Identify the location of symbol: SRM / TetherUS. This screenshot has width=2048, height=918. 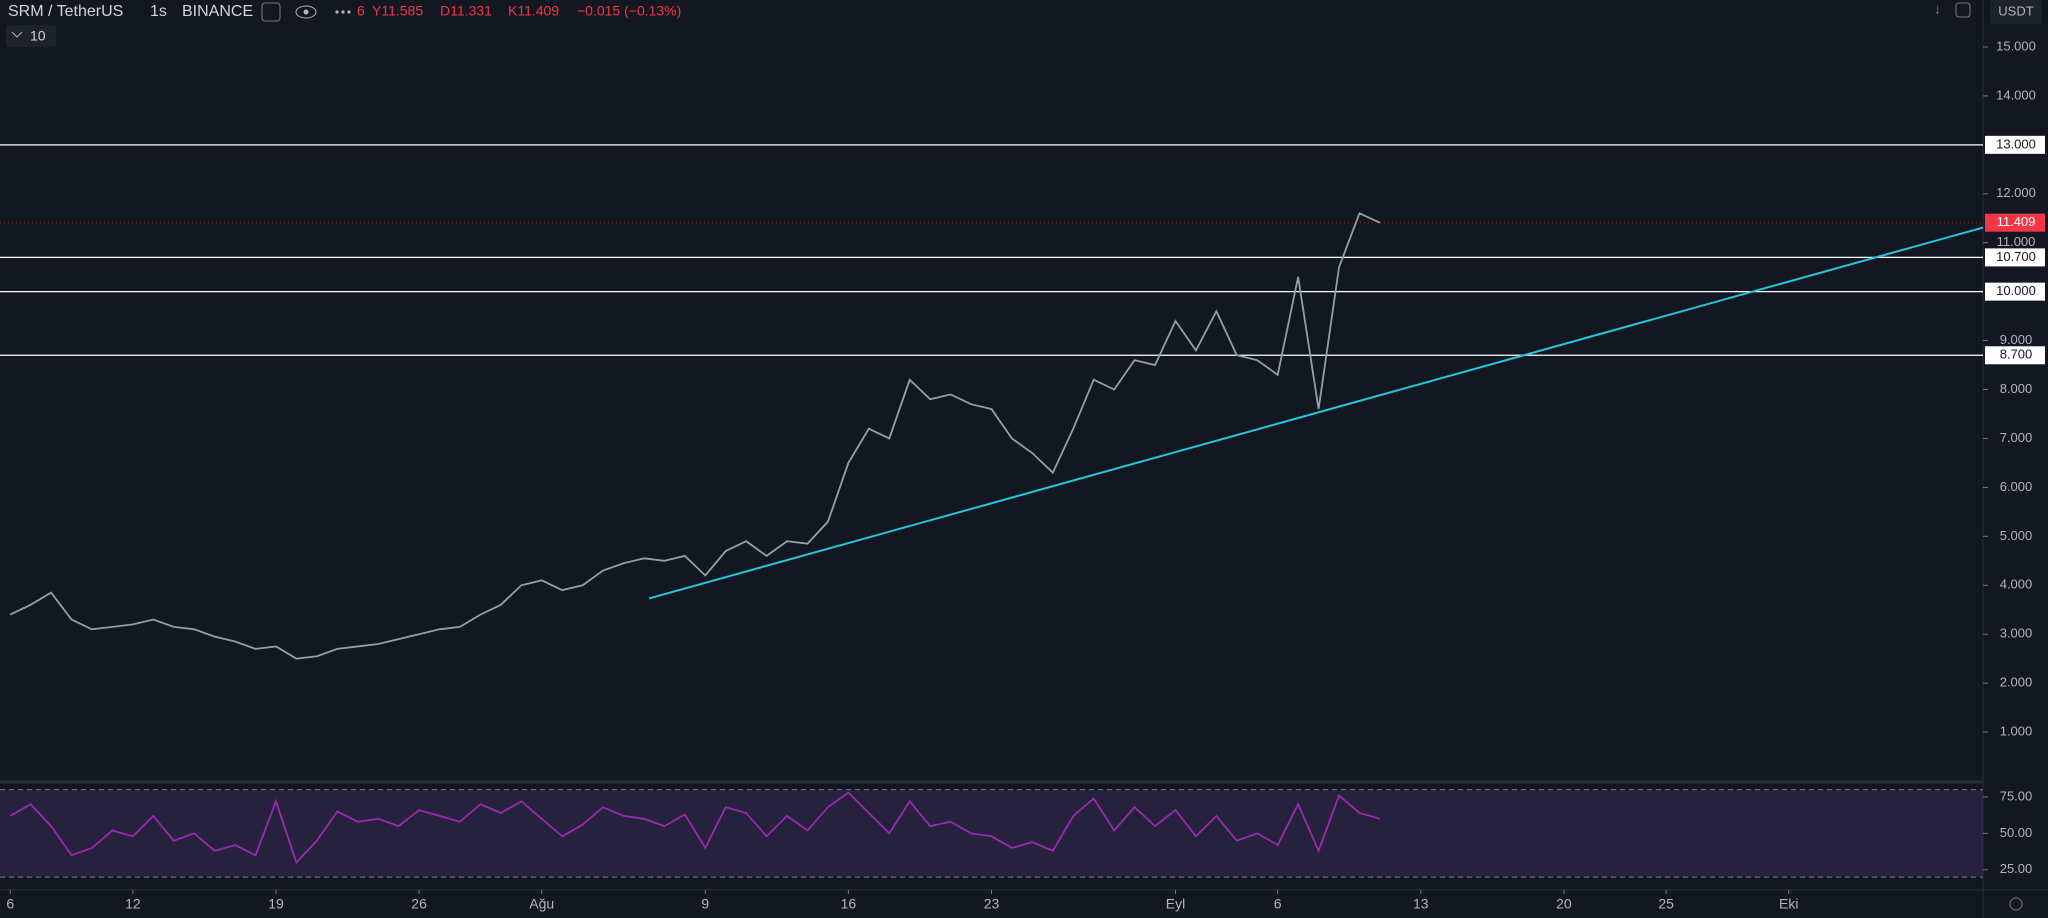
(65, 11).